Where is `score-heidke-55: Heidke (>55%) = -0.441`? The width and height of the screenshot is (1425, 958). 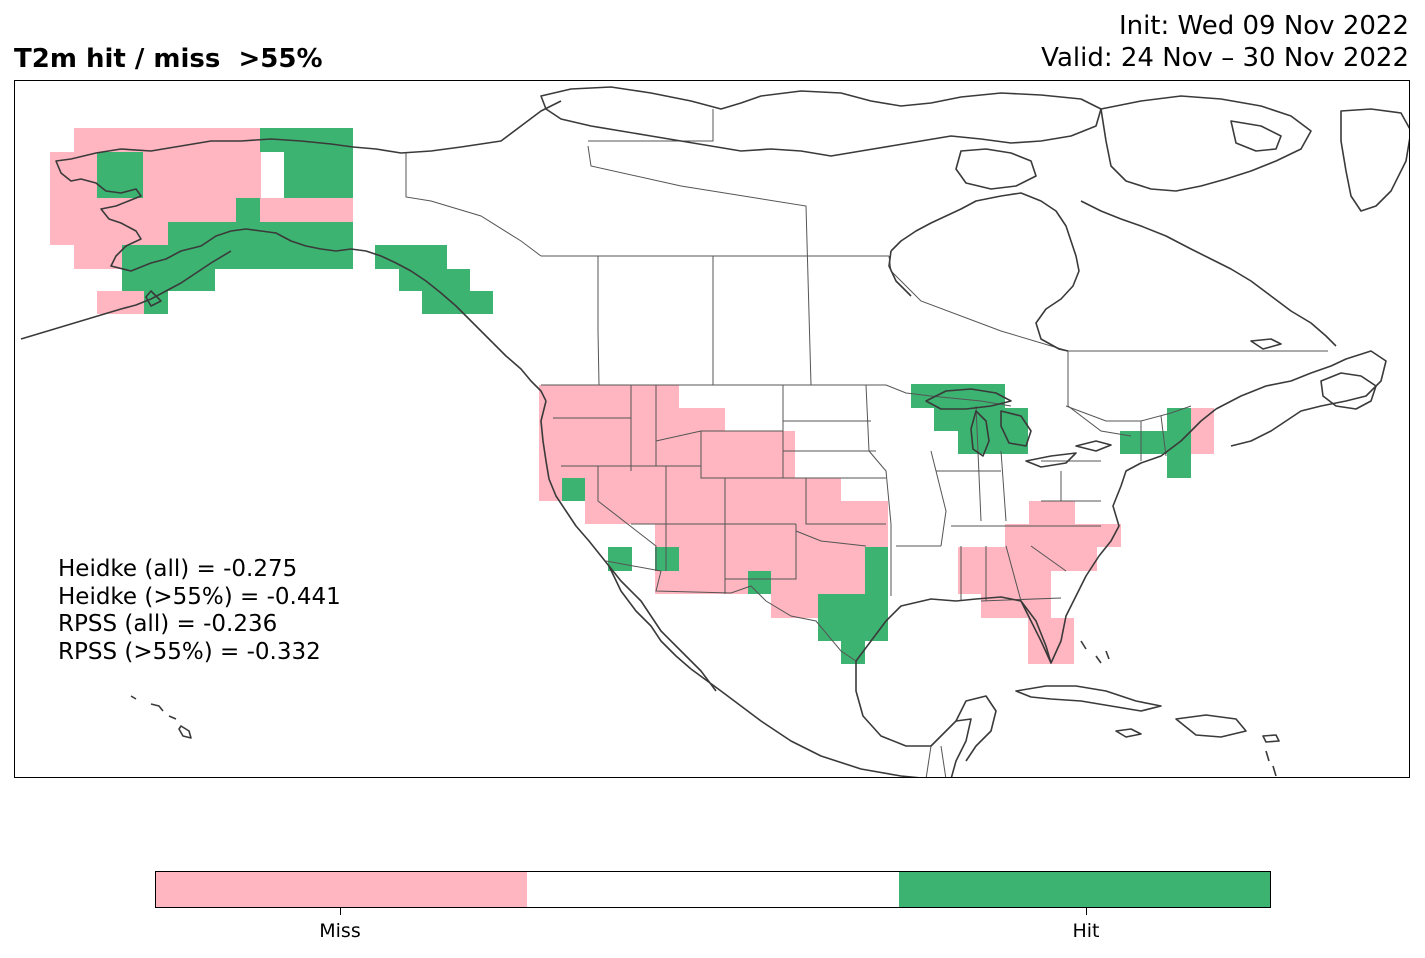
score-heidke-55: Heidke (>55%) = -0.441 is located at coordinates (199, 596).